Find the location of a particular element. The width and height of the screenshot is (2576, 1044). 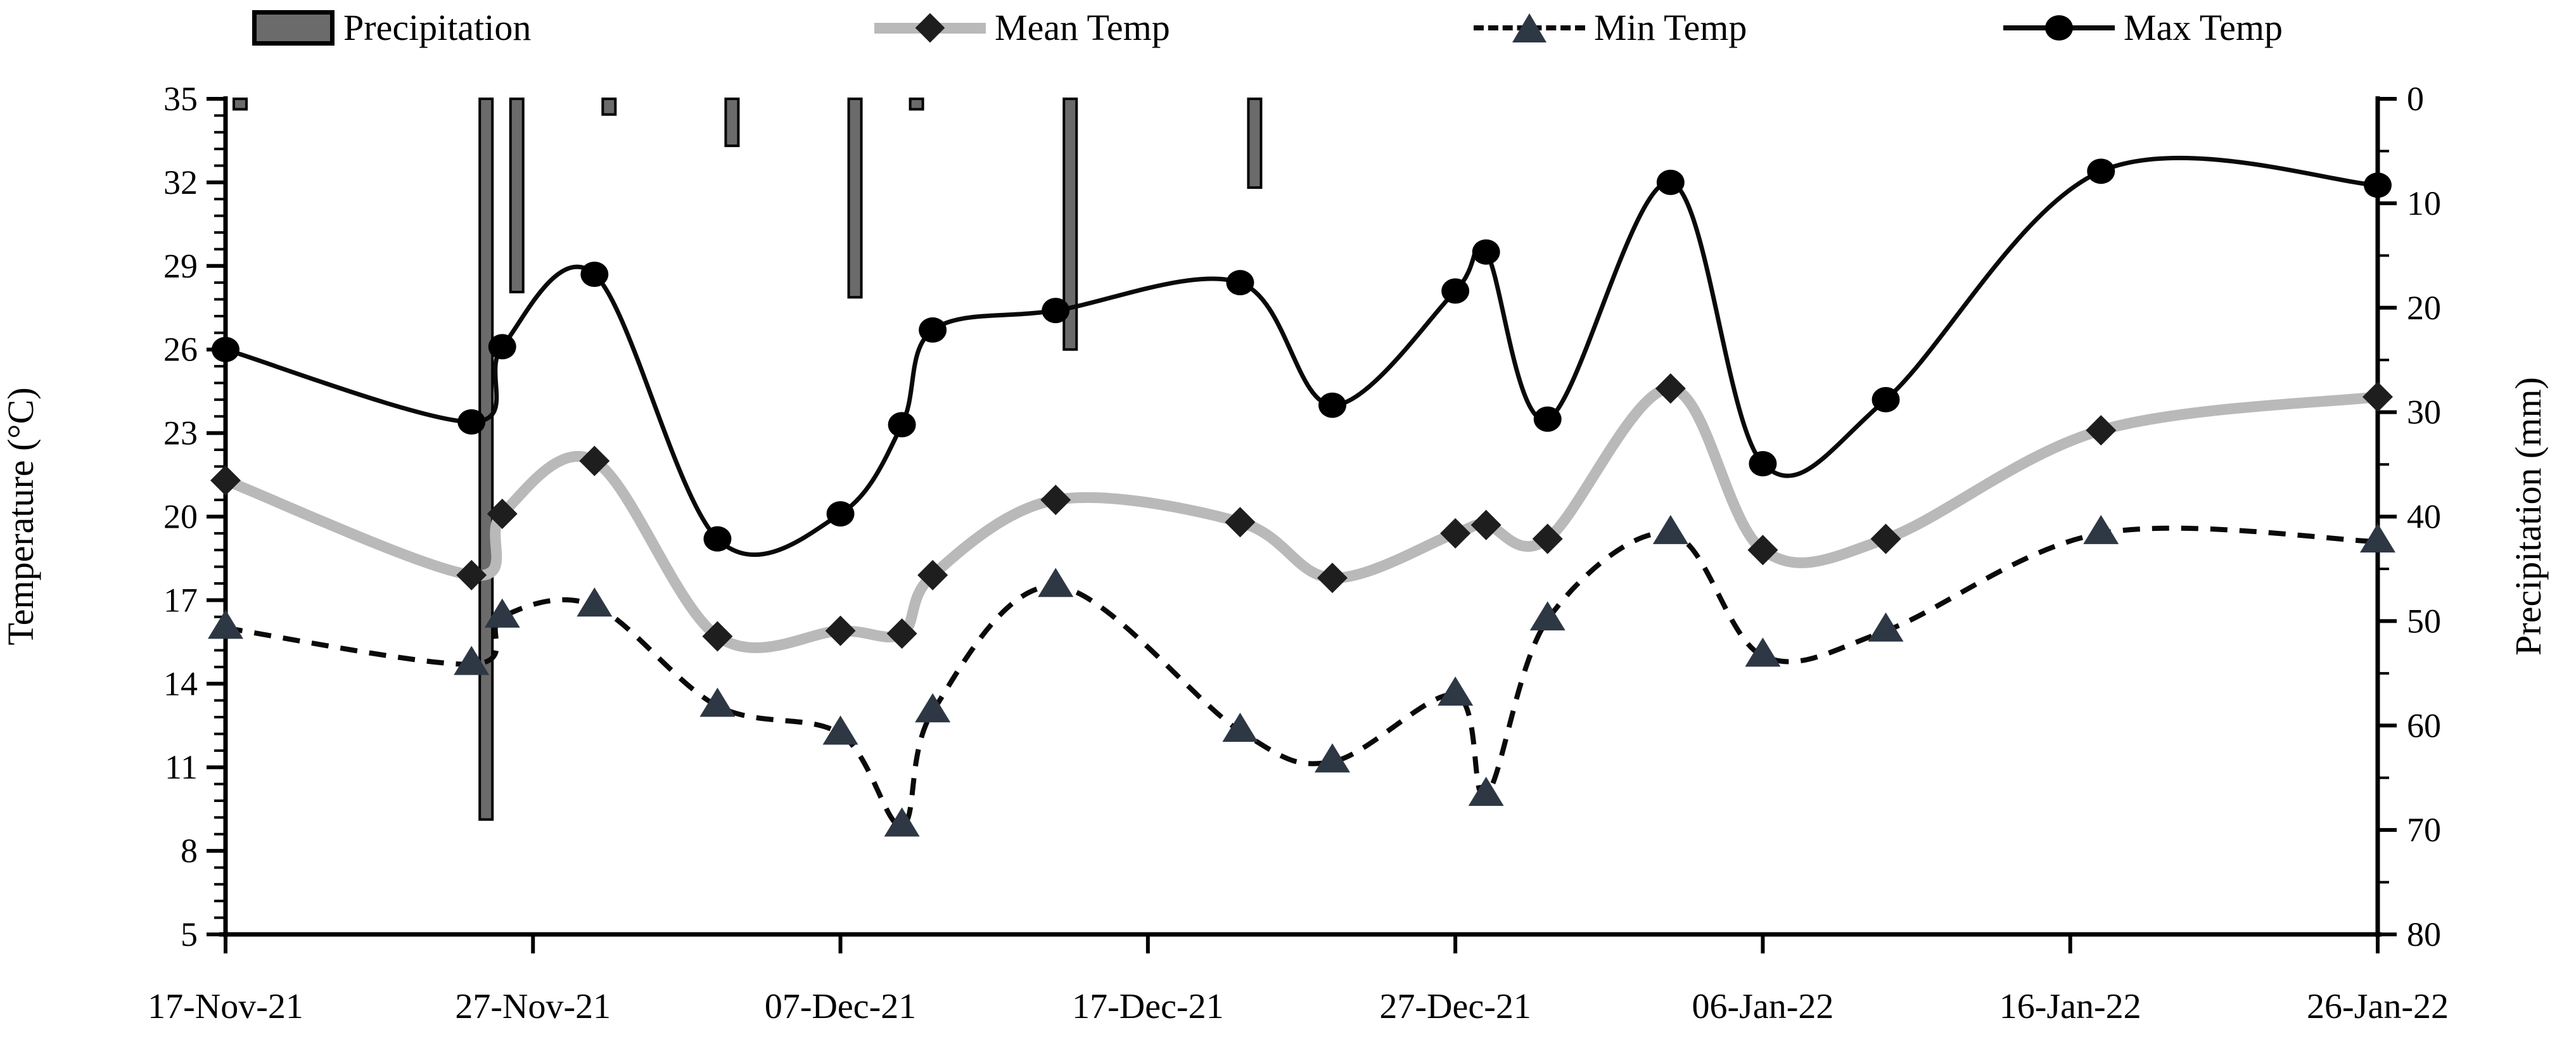

legend-label-max-temp: Max Temp is located at coordinates (2204, 27).